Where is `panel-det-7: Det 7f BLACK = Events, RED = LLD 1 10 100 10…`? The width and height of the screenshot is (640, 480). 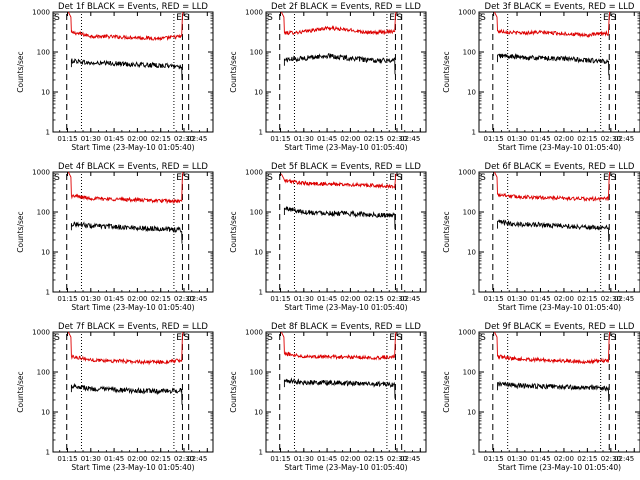
panel-det-7: Det 7f BLACK = Events, RED = LLD 1 10 100 10… is located at coordinates (115, 397).